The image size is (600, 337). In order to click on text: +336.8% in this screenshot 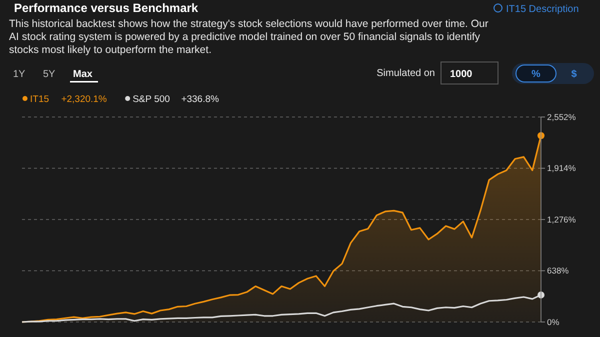, I will do `click(200, 99)`.